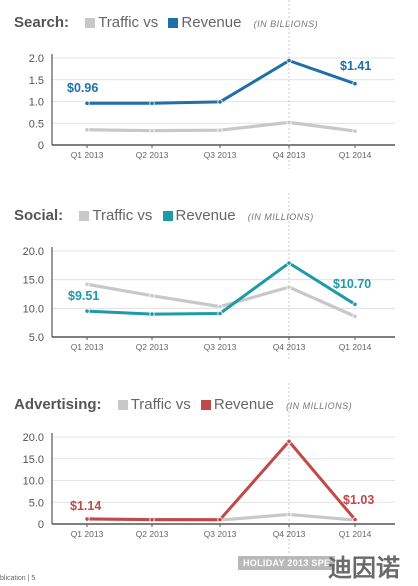 This screenshot has width=418, height=586. I want to click on data-label: $1.14, so click(85, 506).